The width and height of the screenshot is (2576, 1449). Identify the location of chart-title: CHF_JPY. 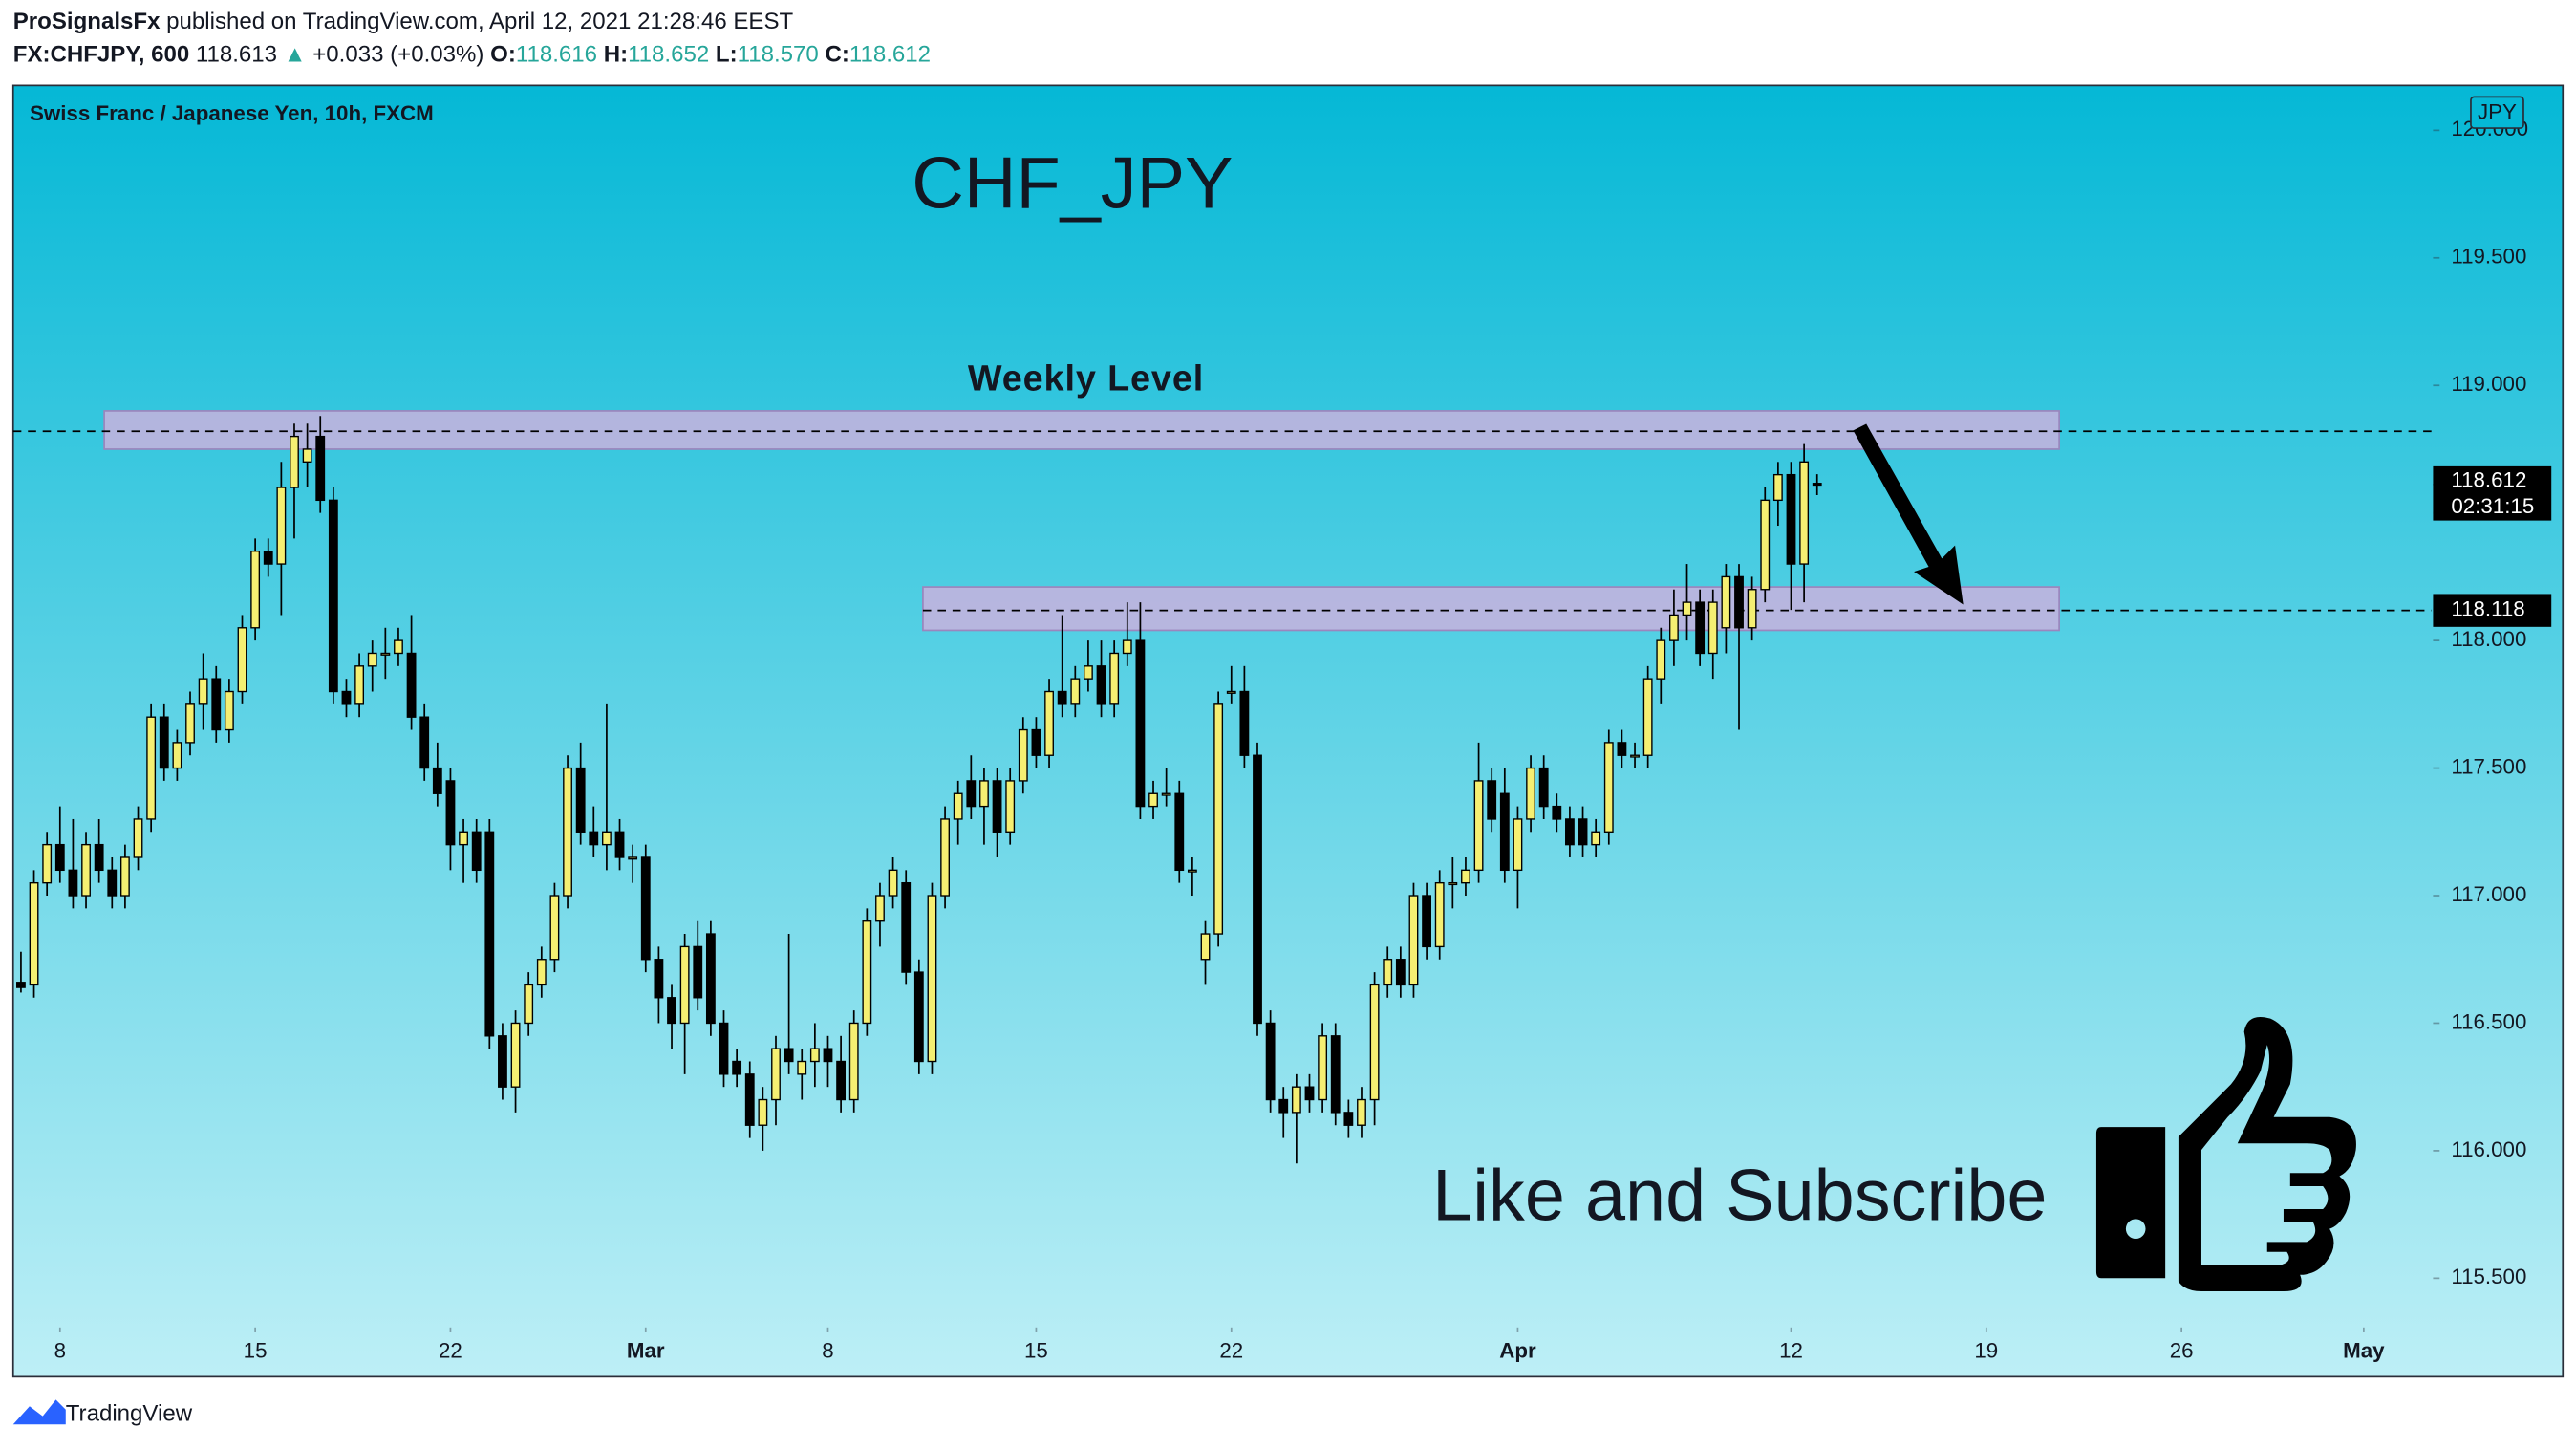
(1072, 184).